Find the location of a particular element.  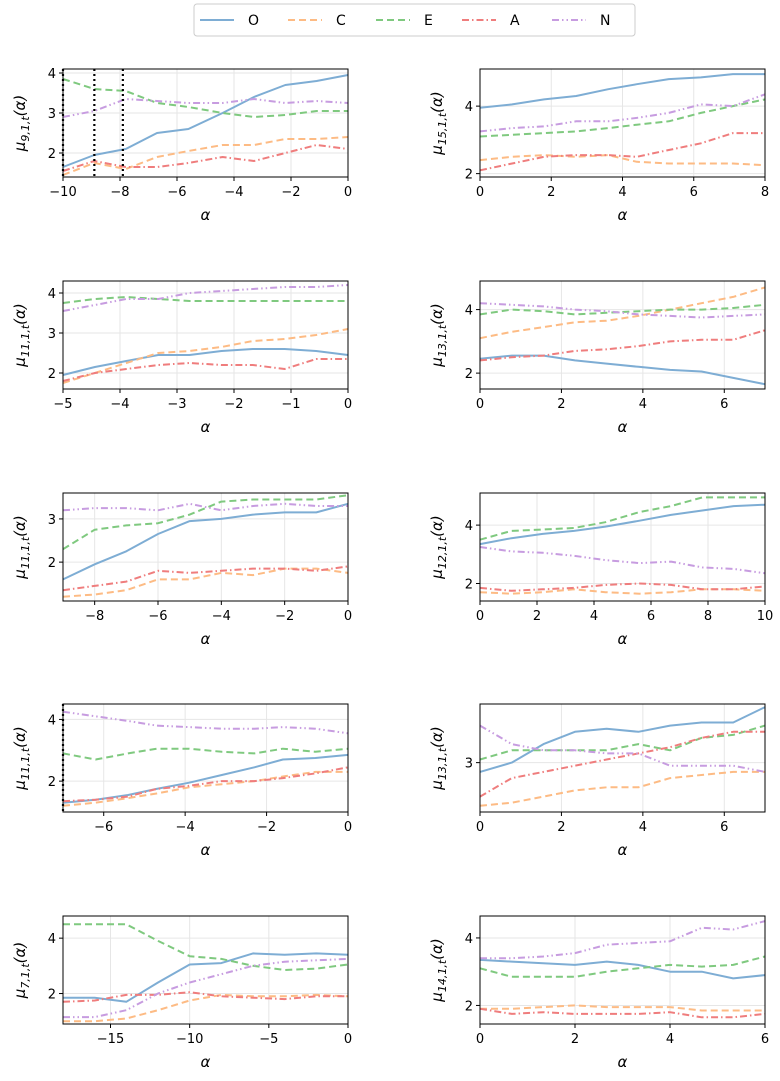

legend-label-c: C is located at coordinates (341, 21).